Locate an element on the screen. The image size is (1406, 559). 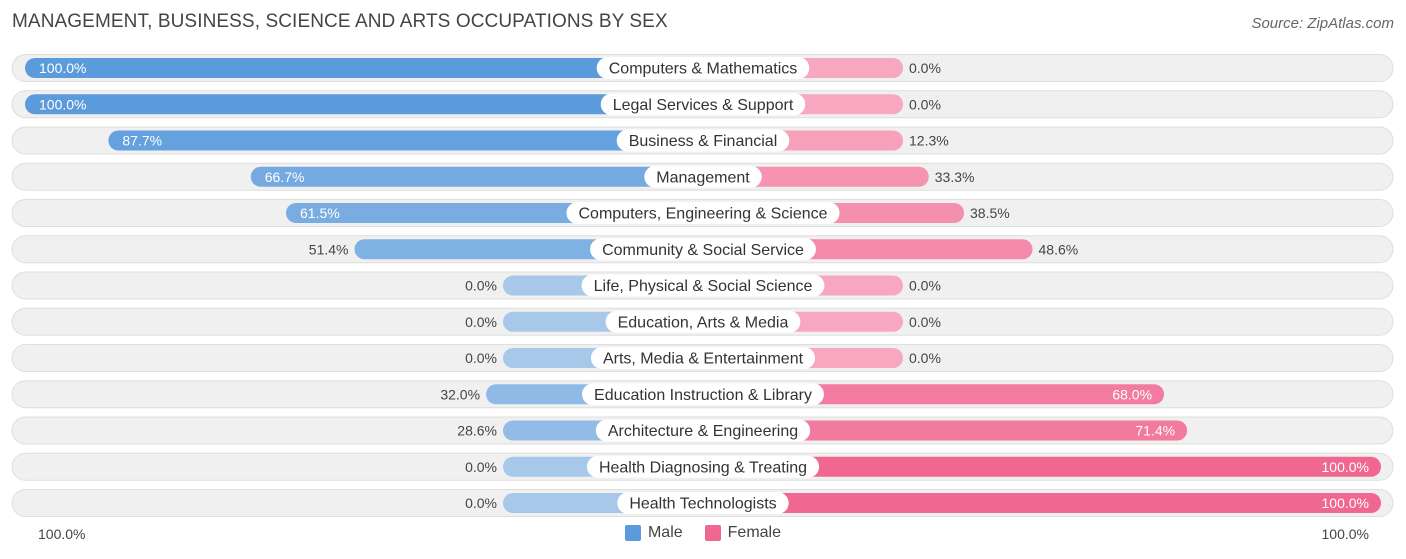
value-label-male: 28.6% is located at coordinates (477, 431).